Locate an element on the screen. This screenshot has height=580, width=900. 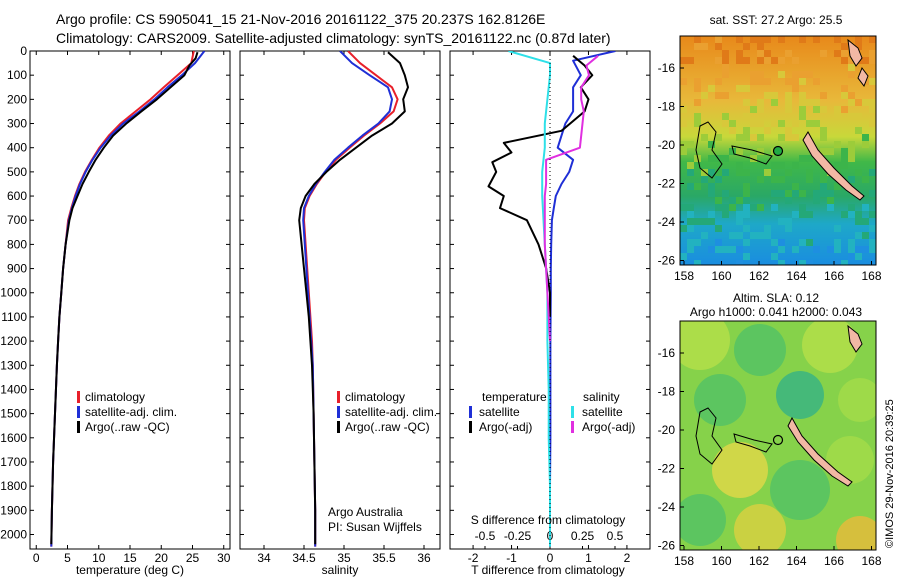
lat-tick-label: -22 is located at coordinates (667, 469).